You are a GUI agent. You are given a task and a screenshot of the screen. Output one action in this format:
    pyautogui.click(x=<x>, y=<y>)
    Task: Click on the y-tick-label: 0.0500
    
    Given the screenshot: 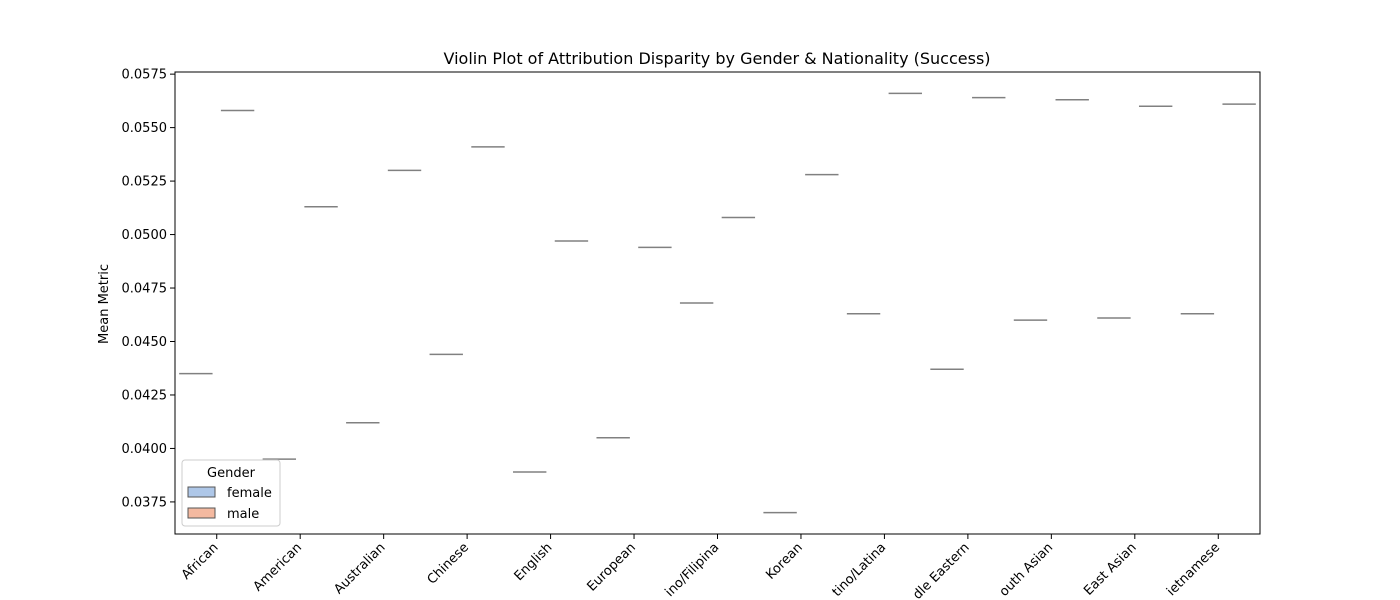 What is the action you would take?
    pyautogui.click(x=145, y=235)
    